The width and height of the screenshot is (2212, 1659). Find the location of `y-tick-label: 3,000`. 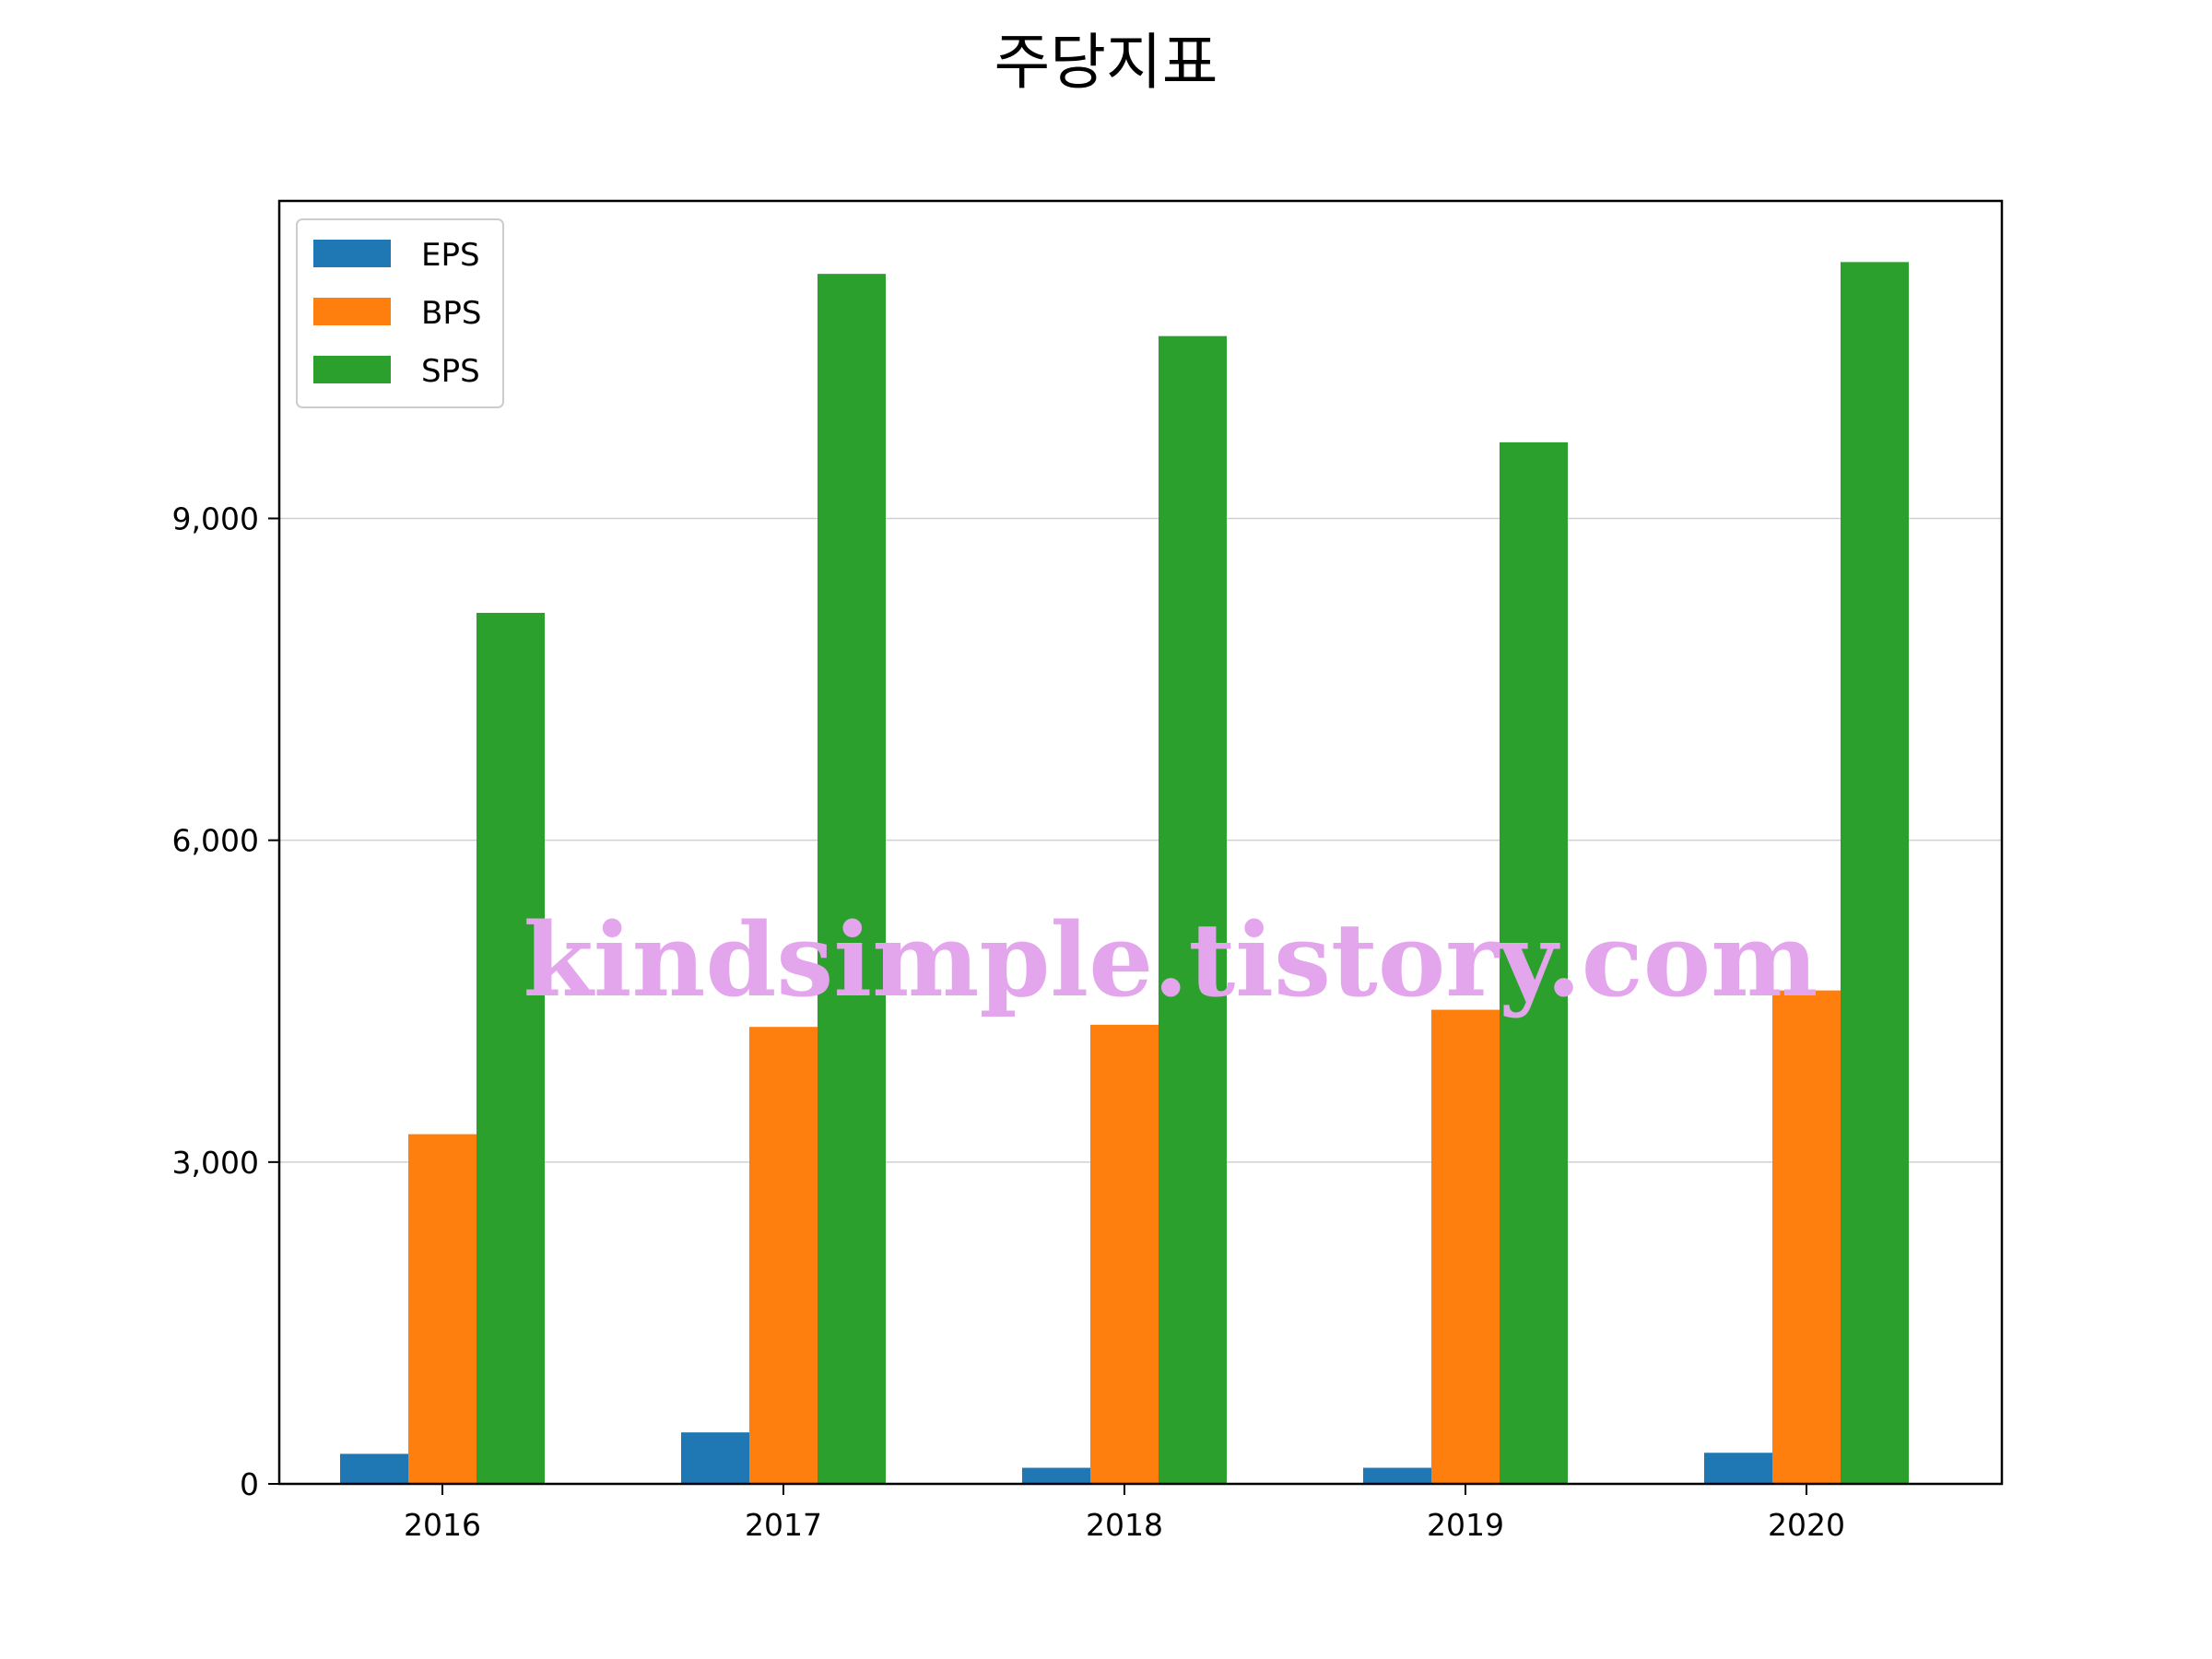

y-tick-label: 3,000 is located at coordinates (215, 1163).